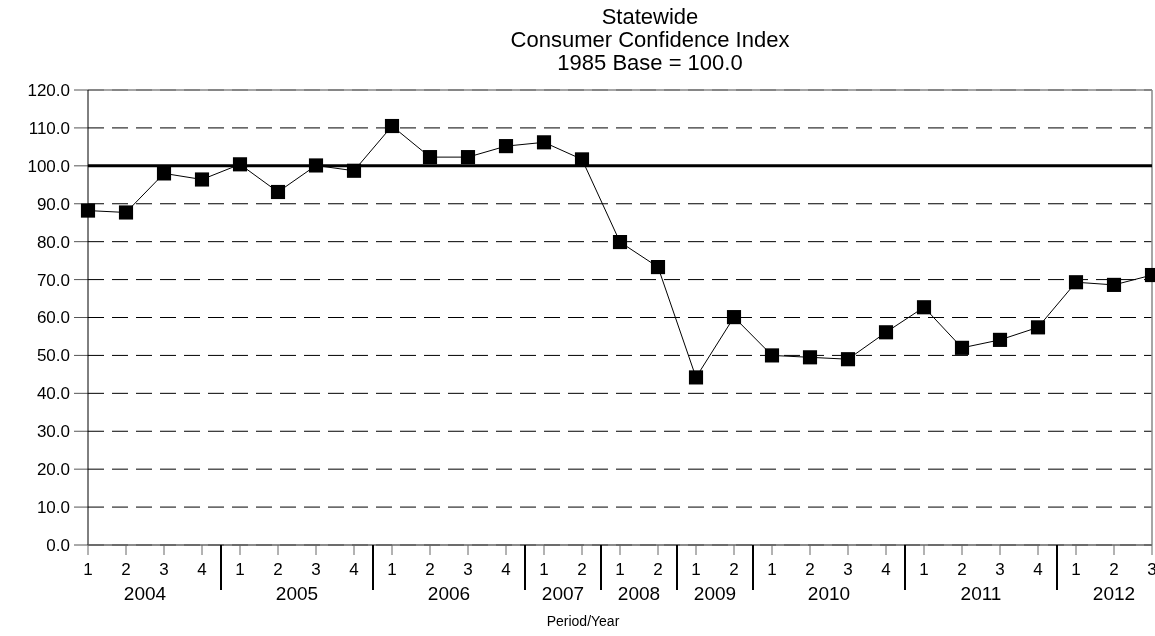 Image resolution: width=1155 pixels, height=636 pixels. I want to click on y-tick-label: 80.0, so click(53, 242).